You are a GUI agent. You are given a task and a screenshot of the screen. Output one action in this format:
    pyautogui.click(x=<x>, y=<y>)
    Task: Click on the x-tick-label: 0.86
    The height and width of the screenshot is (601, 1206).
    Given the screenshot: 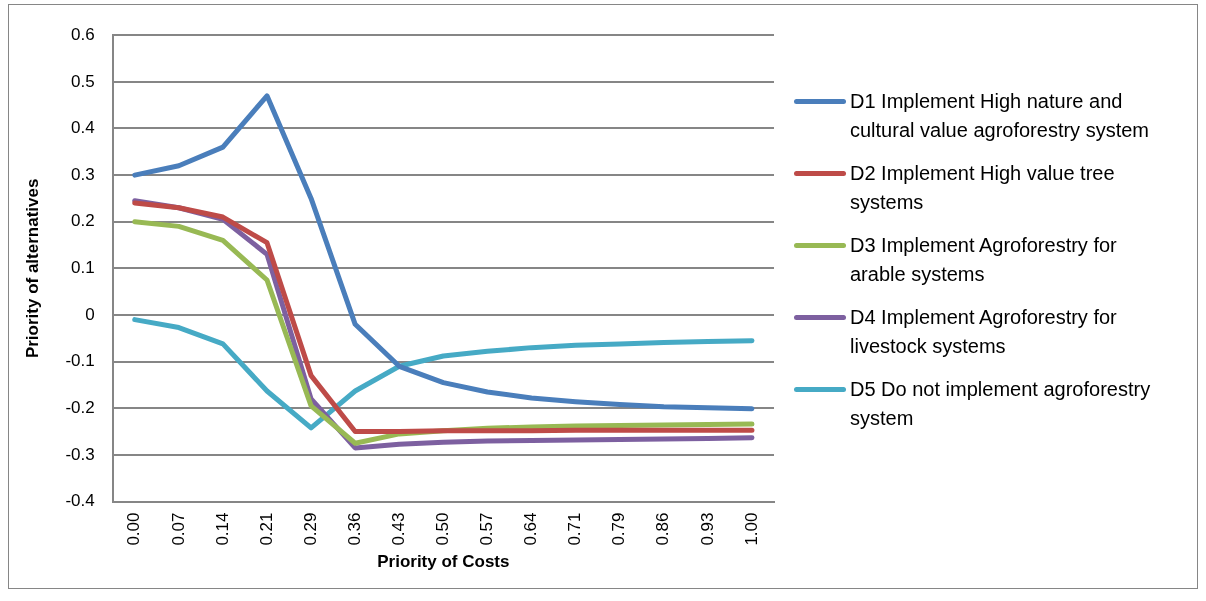 What is the action you would take?
    pyautogui.click(x=663, y=529)
    